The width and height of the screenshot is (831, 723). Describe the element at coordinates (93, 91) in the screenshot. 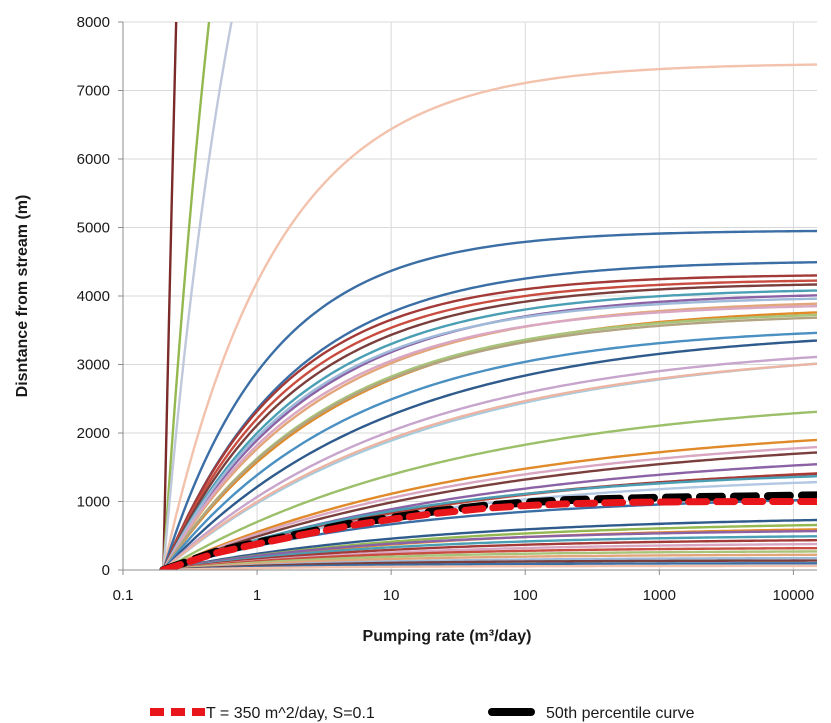

I see `y-tick-label: 7000` at that location.